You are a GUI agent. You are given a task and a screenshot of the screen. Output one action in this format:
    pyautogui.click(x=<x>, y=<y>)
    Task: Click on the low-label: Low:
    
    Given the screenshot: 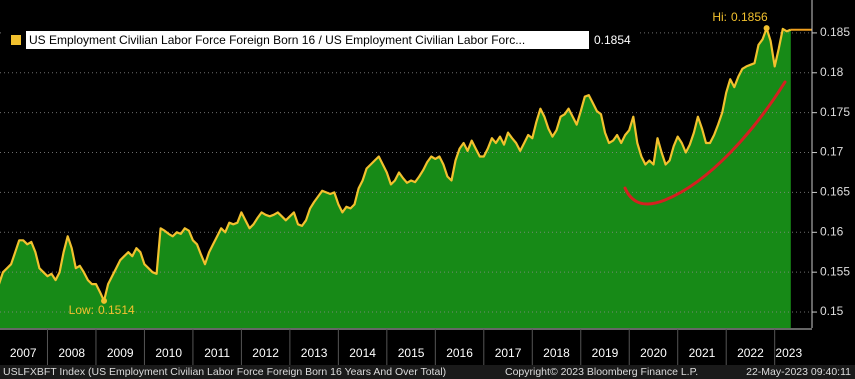 What is the action you would take?
    pyautogui.click(x=81, y=310)
    